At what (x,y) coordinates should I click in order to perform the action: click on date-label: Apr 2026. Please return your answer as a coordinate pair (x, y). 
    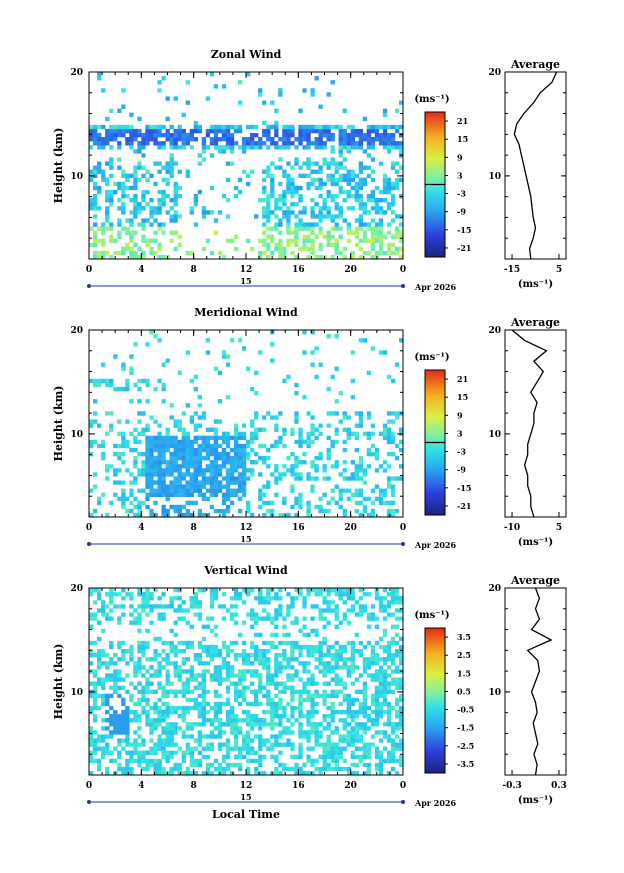
    Looking at the image, I should click on (435, 545).